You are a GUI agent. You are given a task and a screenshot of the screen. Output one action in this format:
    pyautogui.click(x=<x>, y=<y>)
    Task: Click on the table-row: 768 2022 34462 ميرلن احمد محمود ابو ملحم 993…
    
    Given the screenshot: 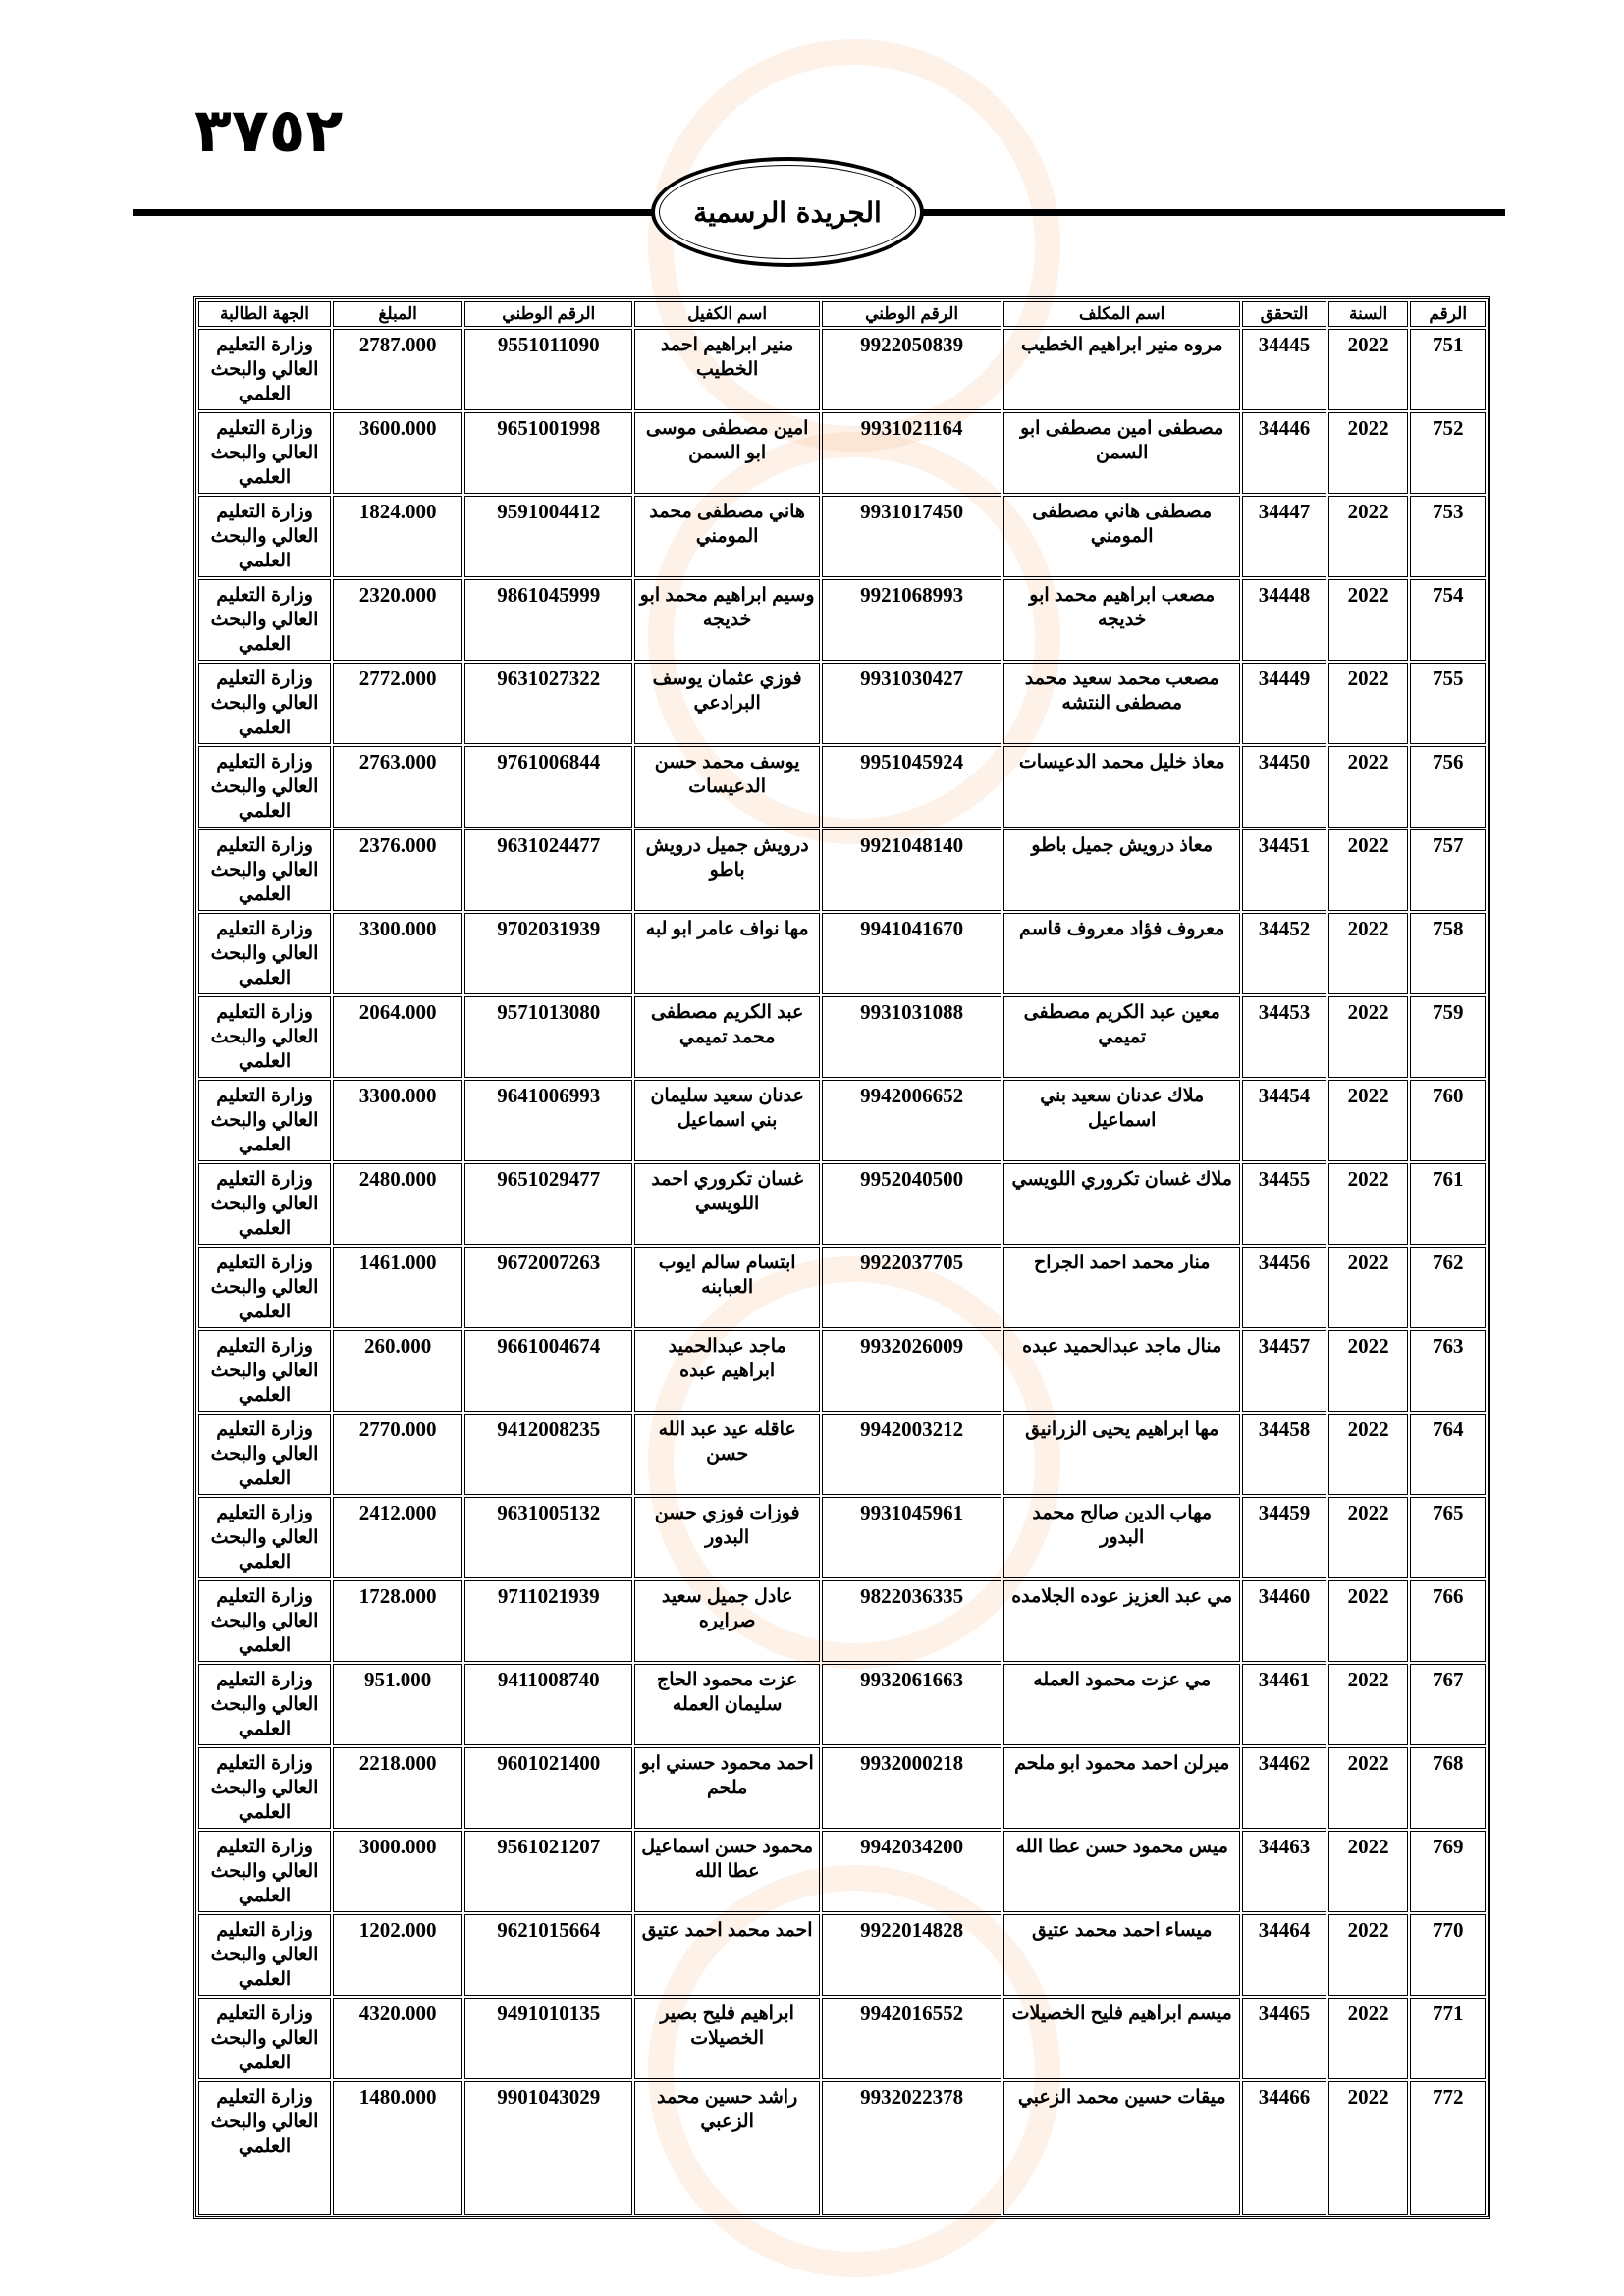 What is the action you would take?
    pyautogui.click(x=842, y=1788)
    